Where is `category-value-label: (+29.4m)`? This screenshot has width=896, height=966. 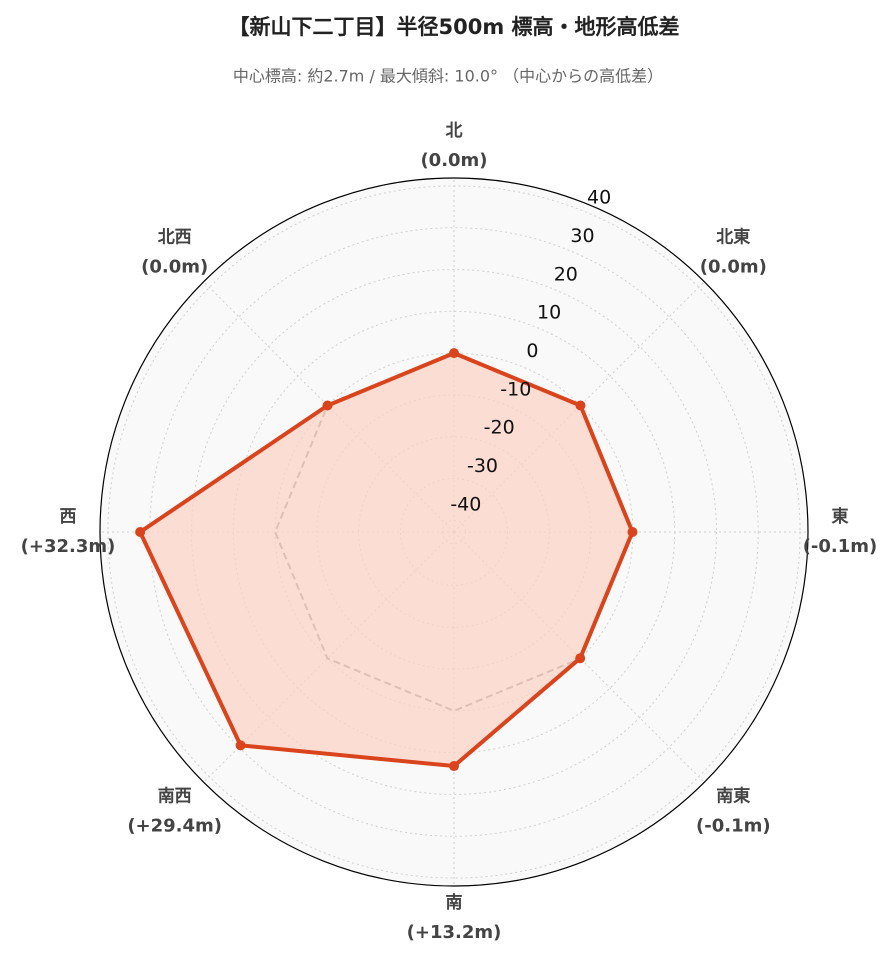
category-value-label: (+29.4m) is located at coordinates (174, 825).